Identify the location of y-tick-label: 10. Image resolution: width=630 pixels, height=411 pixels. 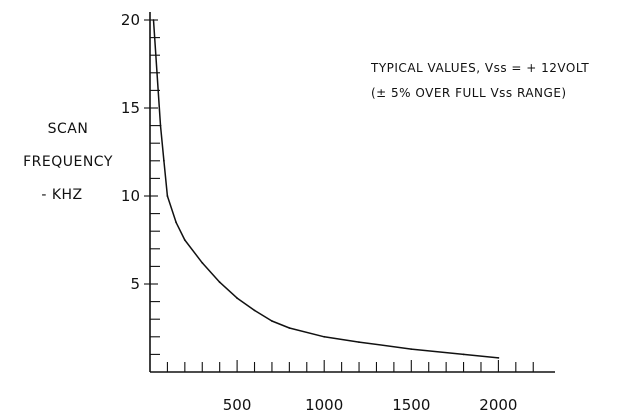
(130, 196).